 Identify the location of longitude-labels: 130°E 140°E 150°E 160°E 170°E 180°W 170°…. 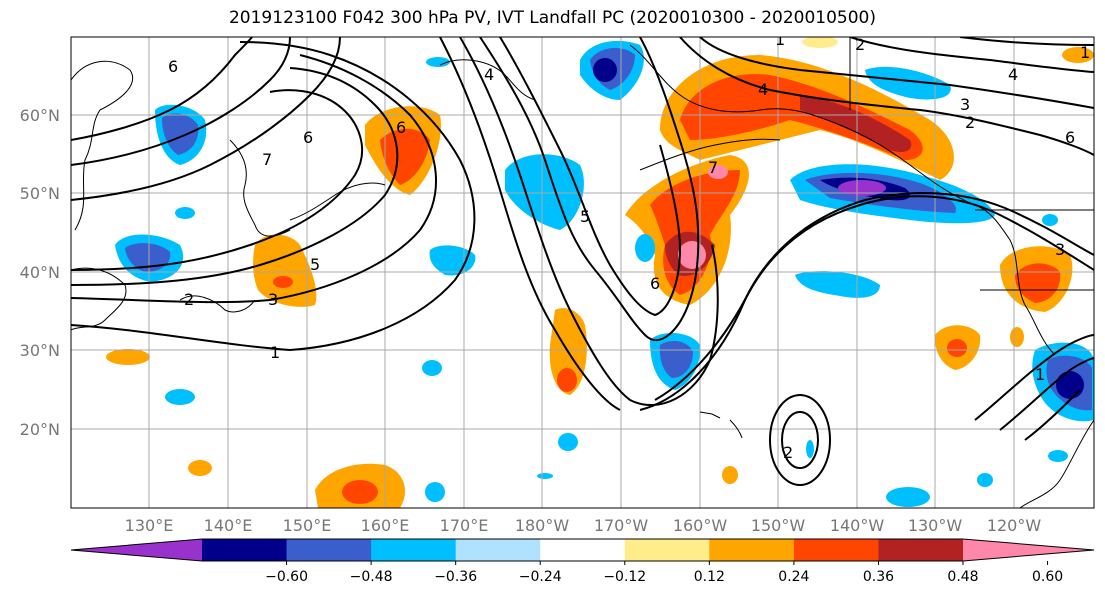
(583, 525).